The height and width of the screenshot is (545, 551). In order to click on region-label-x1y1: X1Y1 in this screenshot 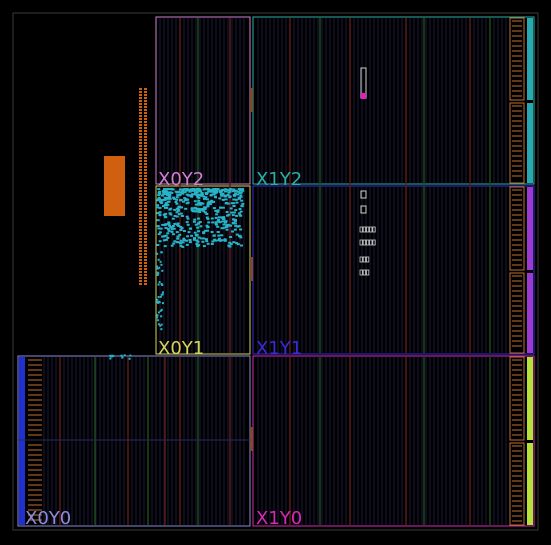, I will do `click(279, 348)`.